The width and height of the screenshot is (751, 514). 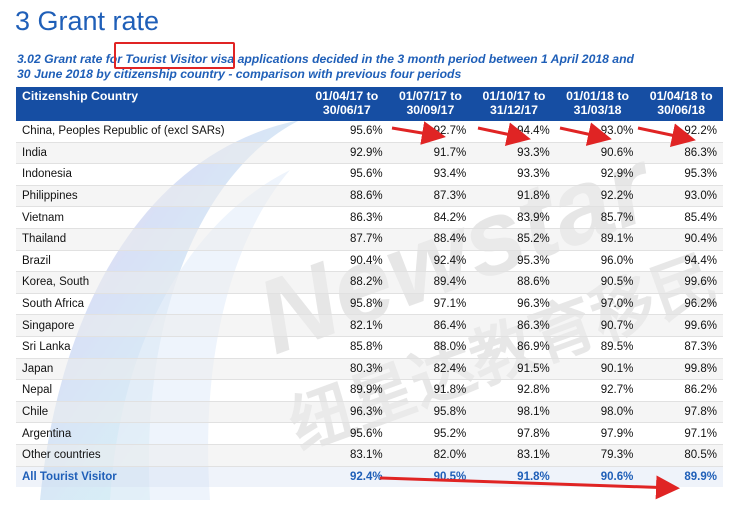 I want to click on header-period: 01/10/17 to 31/12/17, so click(x=514, y=104).